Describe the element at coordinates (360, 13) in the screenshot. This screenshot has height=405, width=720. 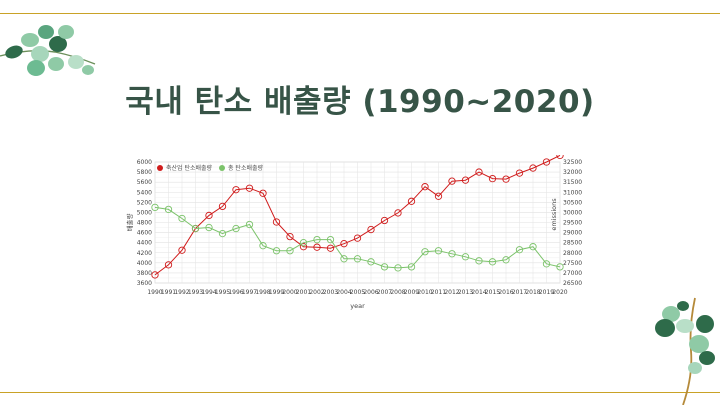
I see `top-divider-line` at that location.